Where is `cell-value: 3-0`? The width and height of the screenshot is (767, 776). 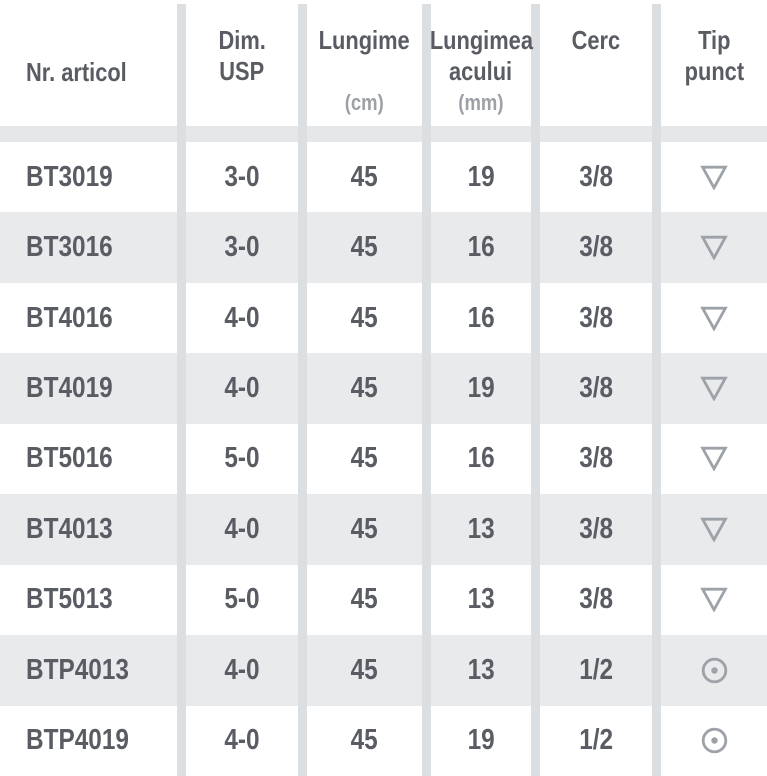 cell-value: 3-0 is located at coordinates (242, 176).